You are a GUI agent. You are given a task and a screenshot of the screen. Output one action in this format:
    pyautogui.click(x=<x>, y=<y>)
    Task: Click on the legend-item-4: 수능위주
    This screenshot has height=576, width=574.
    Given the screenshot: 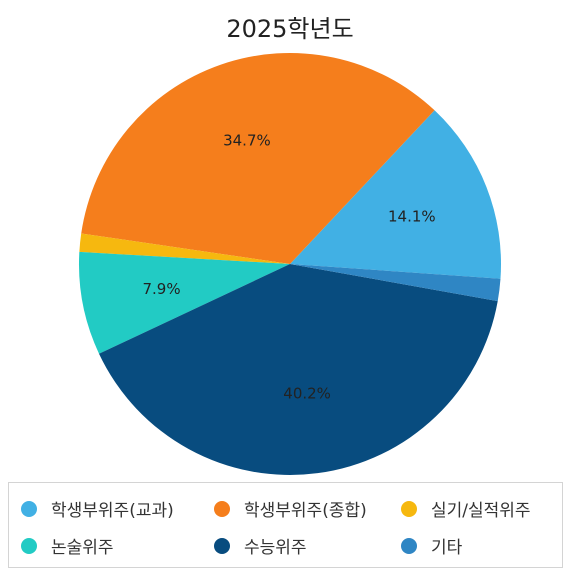 What is the action you would take?
    pyautogui.click(x=260, y=545)
    